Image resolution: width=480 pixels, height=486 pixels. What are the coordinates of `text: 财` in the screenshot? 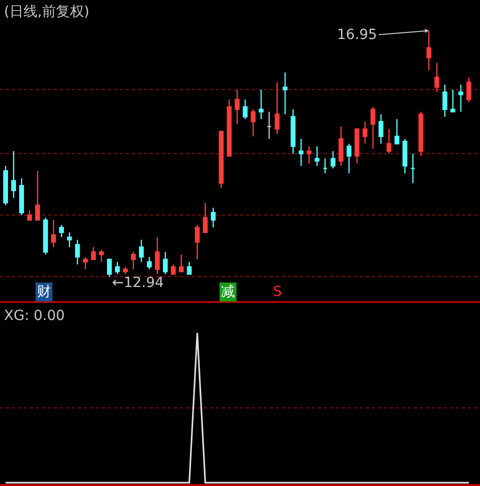 It's located at (44, 292).